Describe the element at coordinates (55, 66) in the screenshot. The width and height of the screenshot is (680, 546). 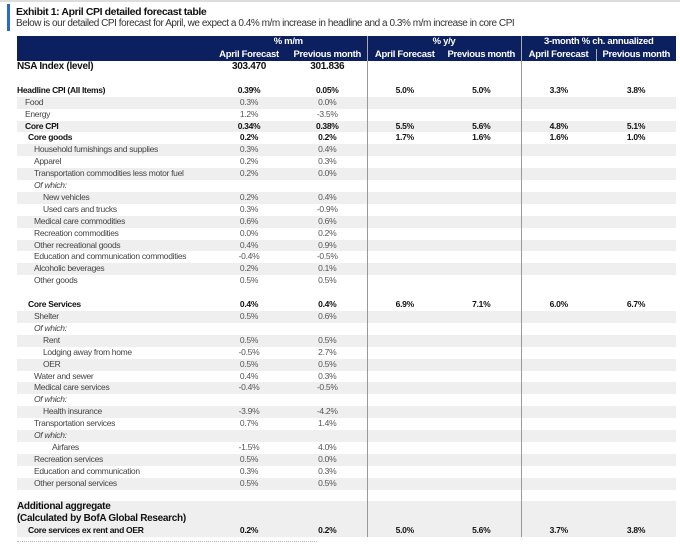
I see `row-label: NSA Index (level)` at that location.